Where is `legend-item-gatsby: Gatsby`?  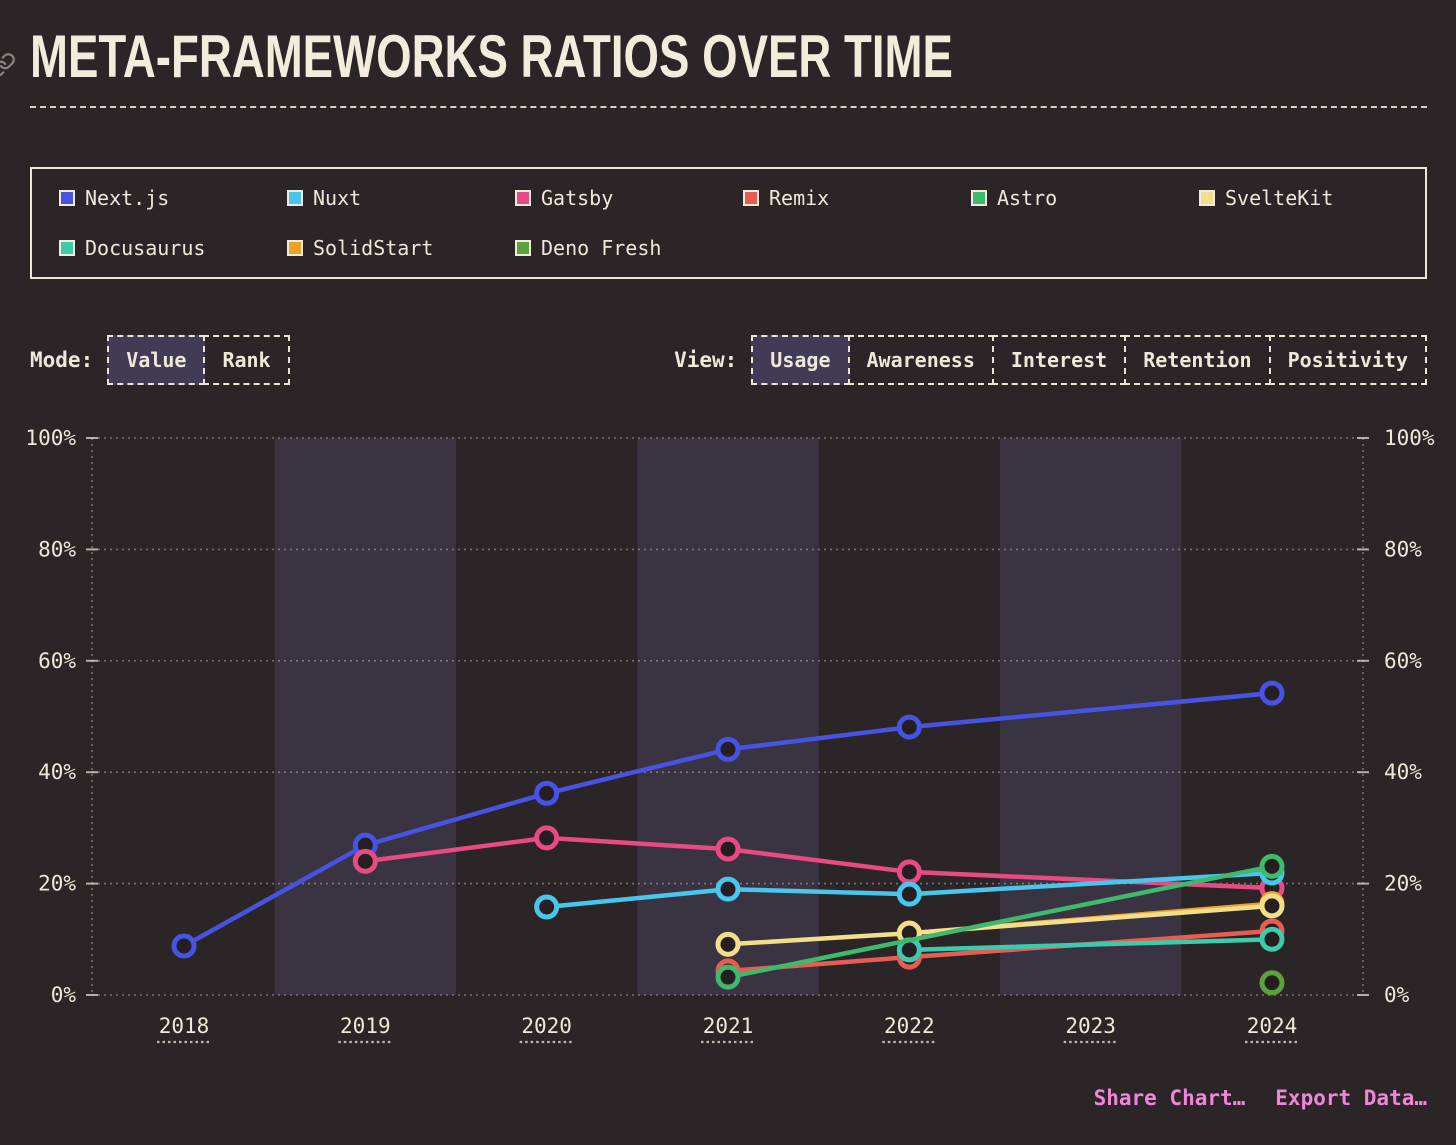 legend-item-gatsby: Gatsby is located at coordinates (629, 198).